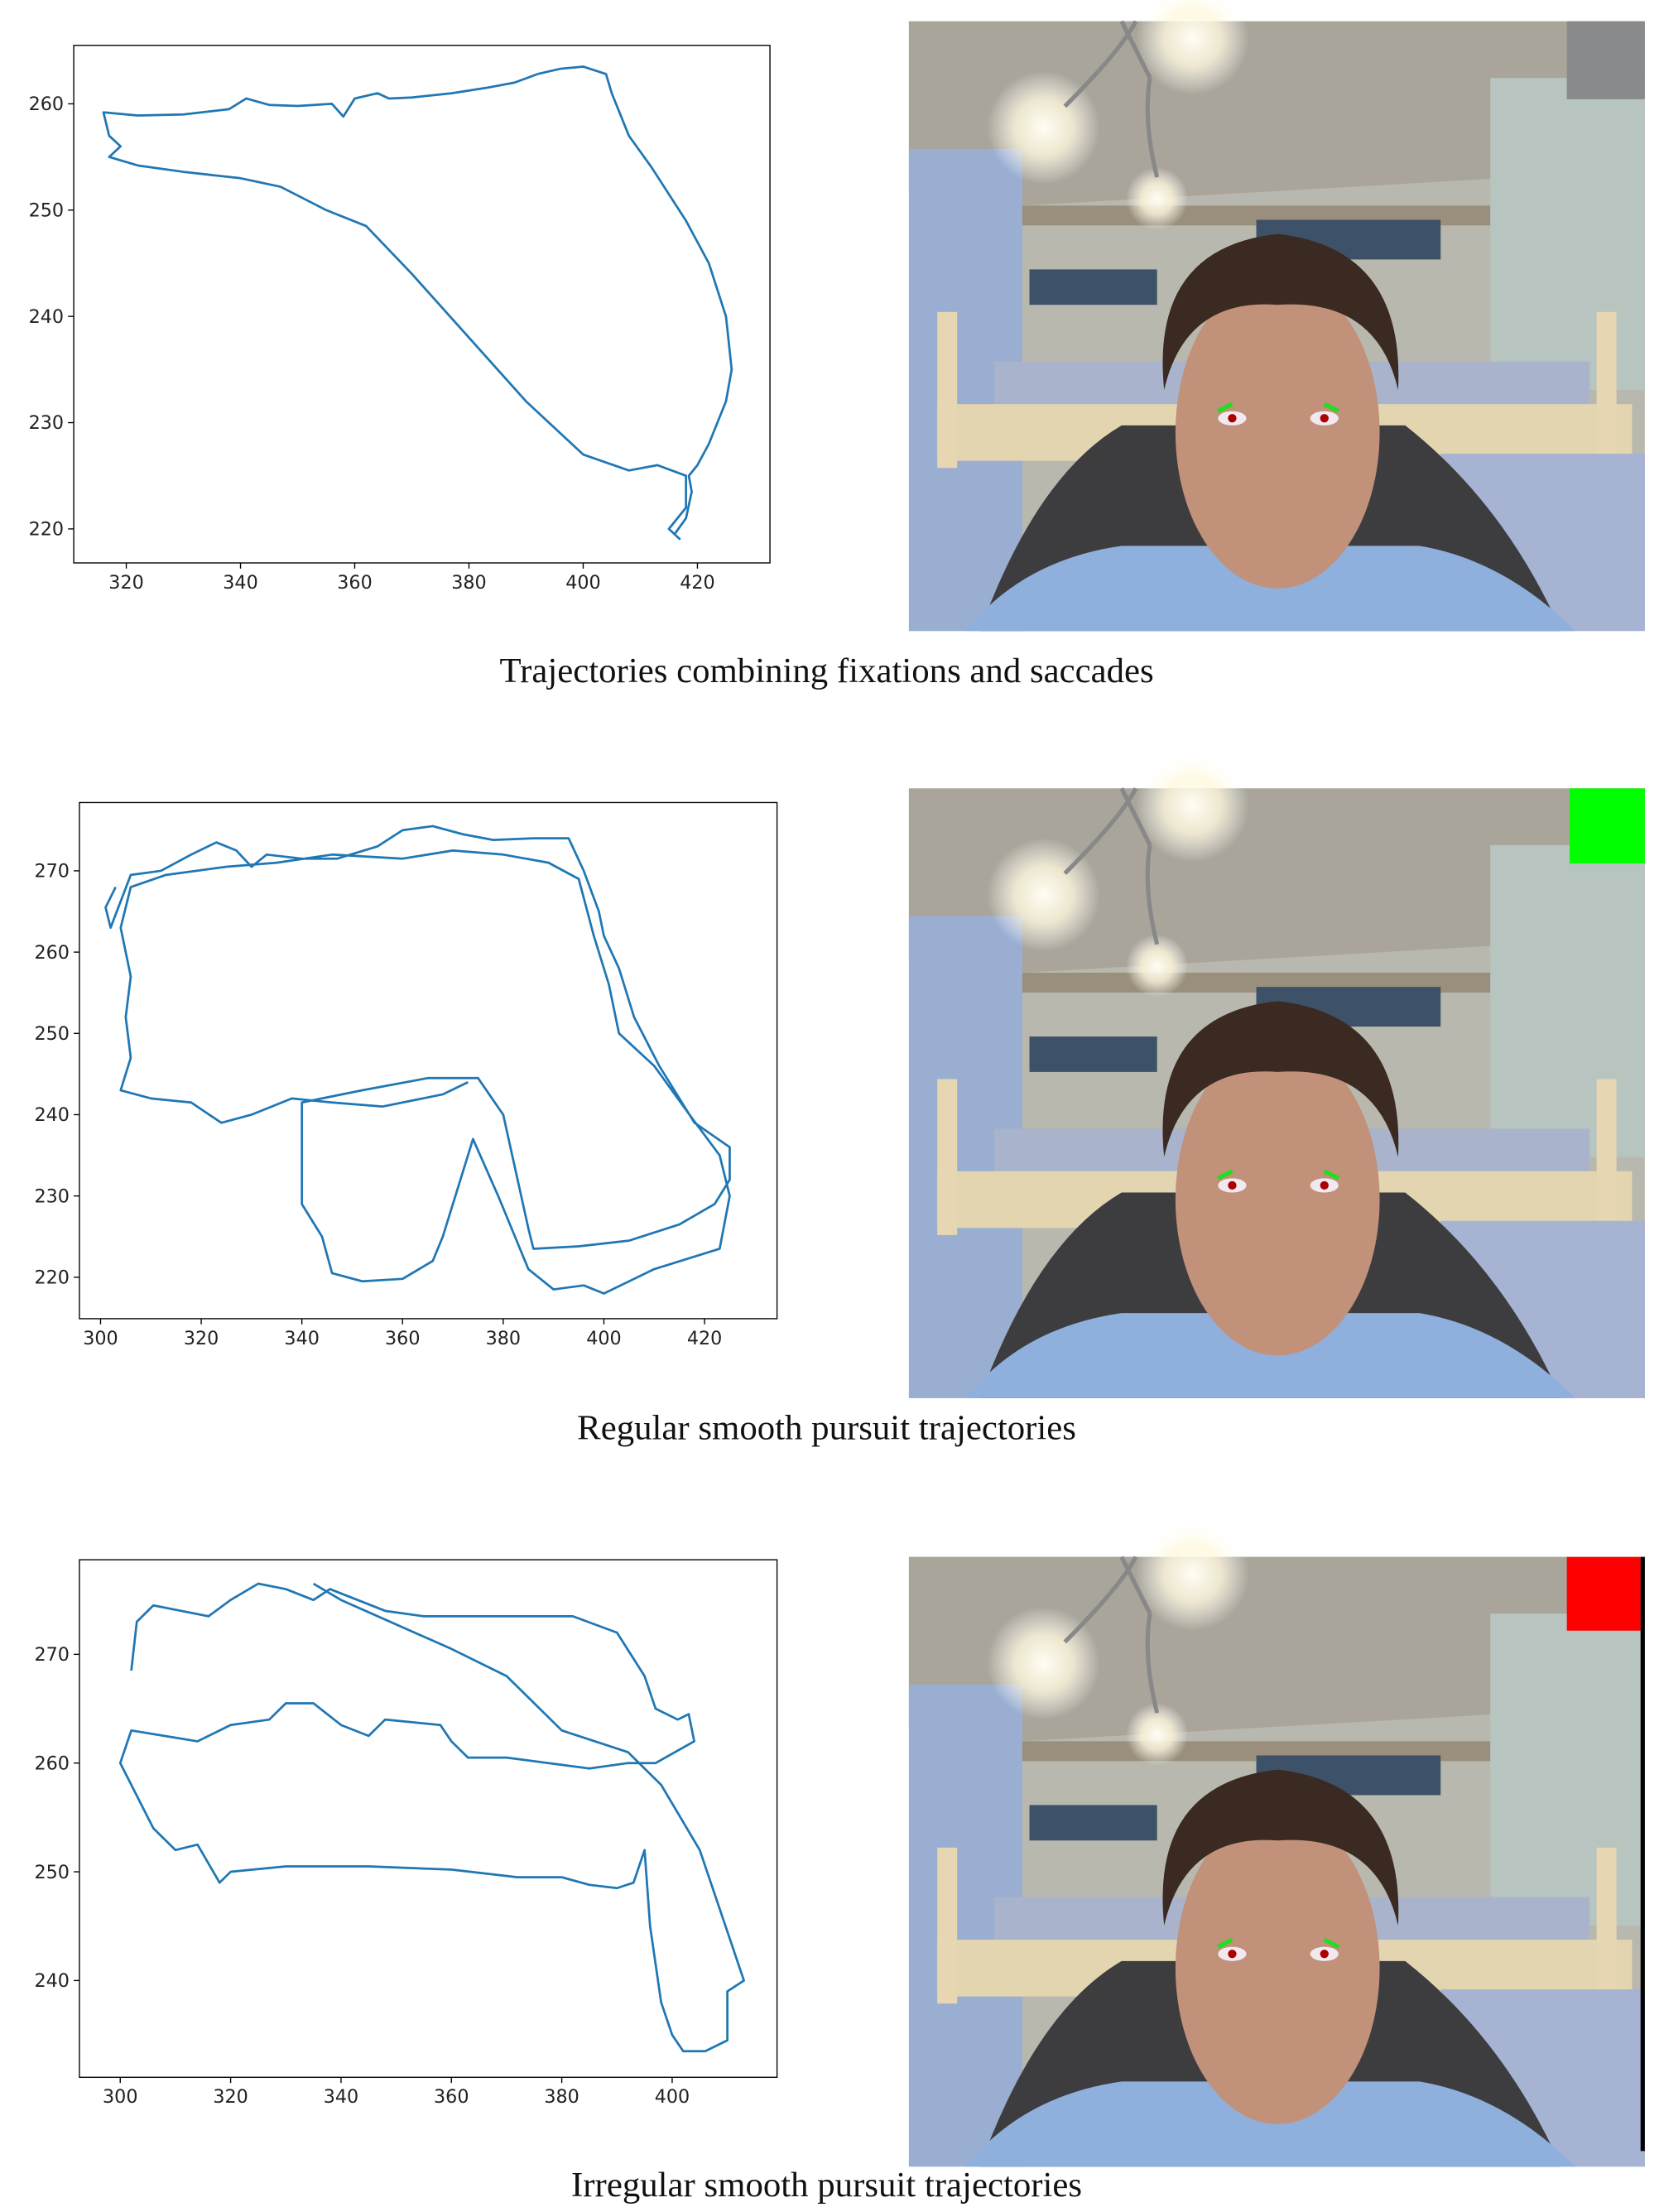 This screenshot has height=2212, width=1659. I want to click on caption: Irregular smooth pursuit trajectories, so click(826, 2185).